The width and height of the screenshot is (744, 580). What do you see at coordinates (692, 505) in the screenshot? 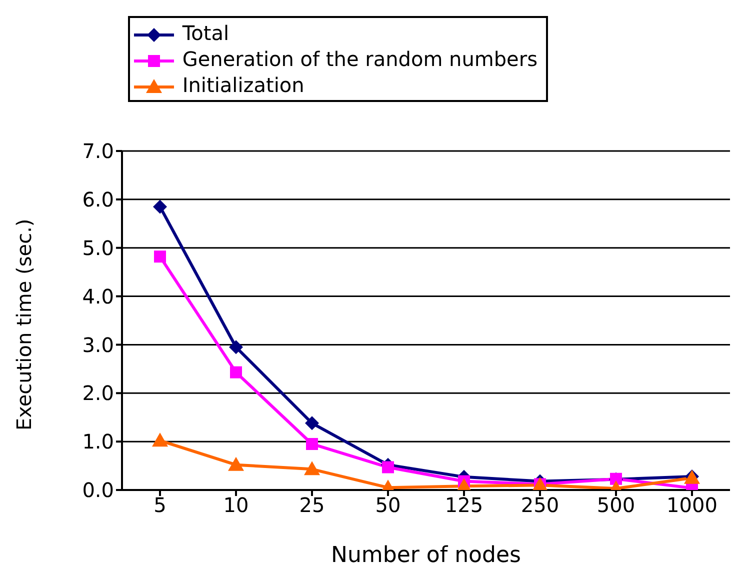
I see `x-tick-label: 1000` at bounding box center [692, 505].